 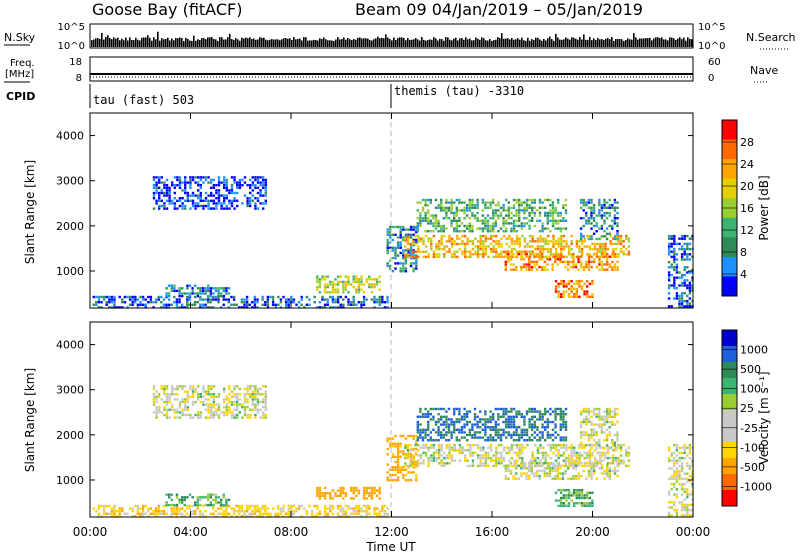 I want to click on freq-unit: [MHz], so click(x=19, y=74).